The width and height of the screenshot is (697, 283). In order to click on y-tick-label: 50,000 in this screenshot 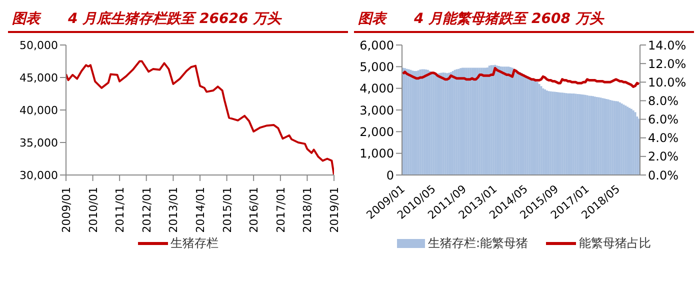, I will do `click(39, 45)`.